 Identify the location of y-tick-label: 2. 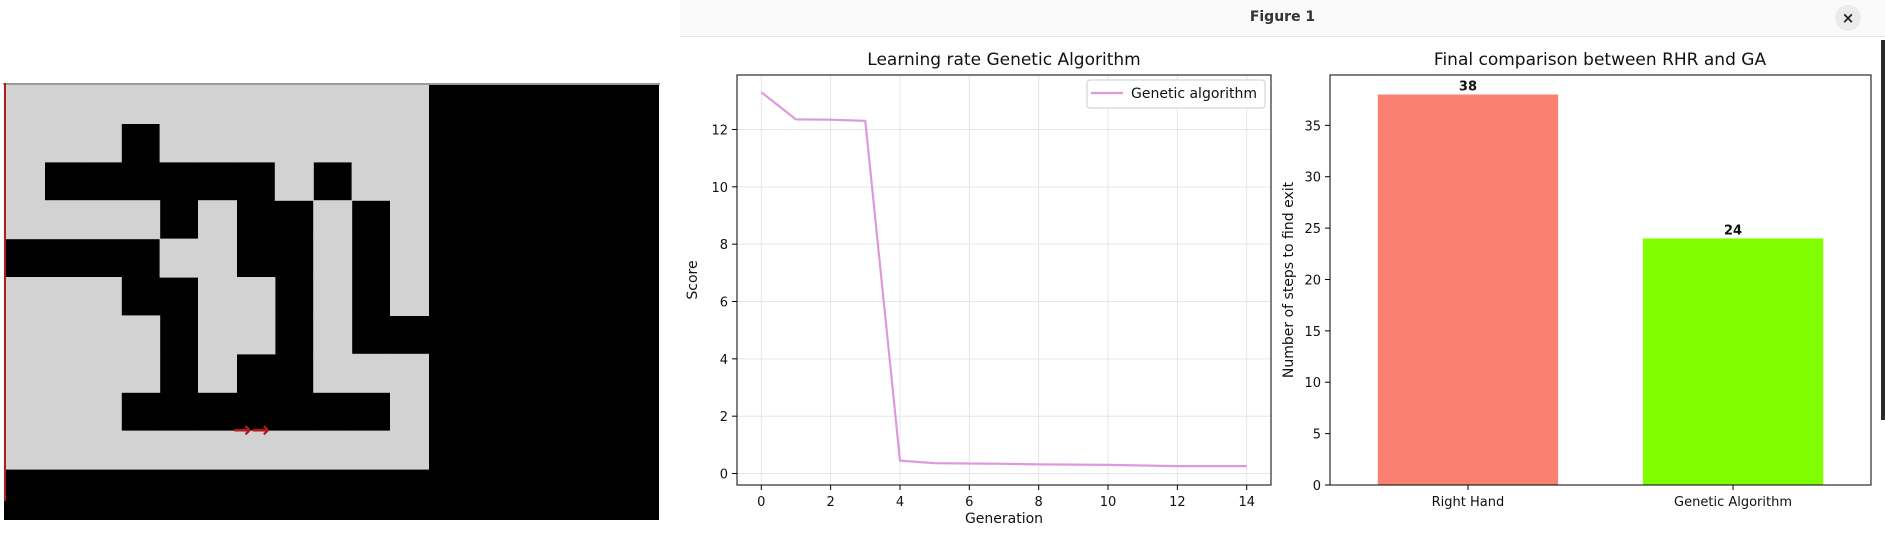
(724, 417).